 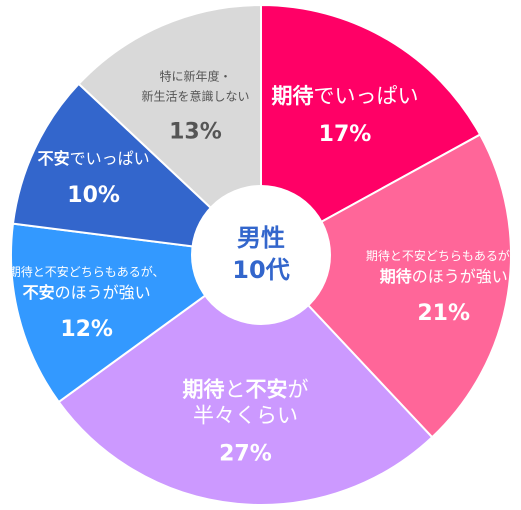 What do you see at coordinates (195, 96) in the screenshot?
I see `slice-label: 新生活を意識しない` at bounding box center [195, 96].